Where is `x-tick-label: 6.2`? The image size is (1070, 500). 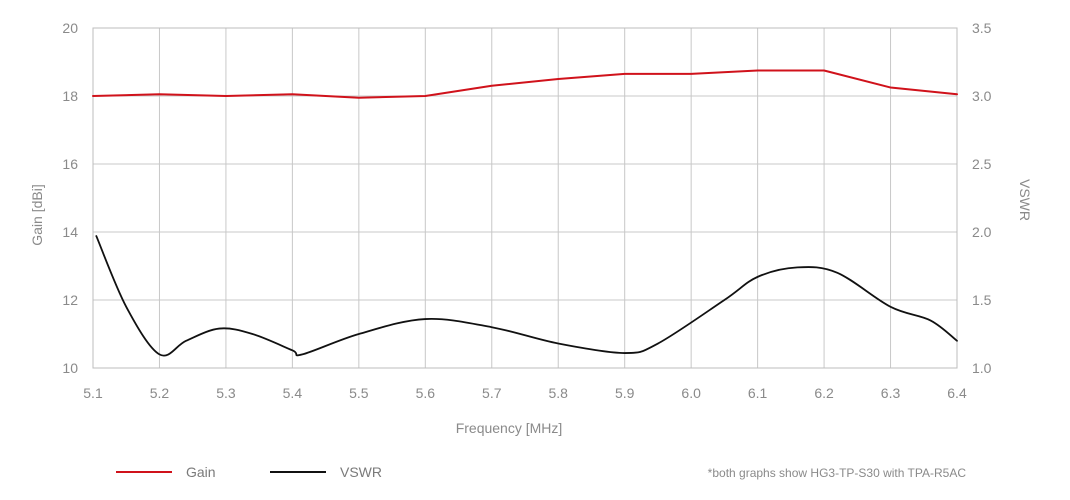 x-tick-label: 6.2 is located at coordinates (824, 393).